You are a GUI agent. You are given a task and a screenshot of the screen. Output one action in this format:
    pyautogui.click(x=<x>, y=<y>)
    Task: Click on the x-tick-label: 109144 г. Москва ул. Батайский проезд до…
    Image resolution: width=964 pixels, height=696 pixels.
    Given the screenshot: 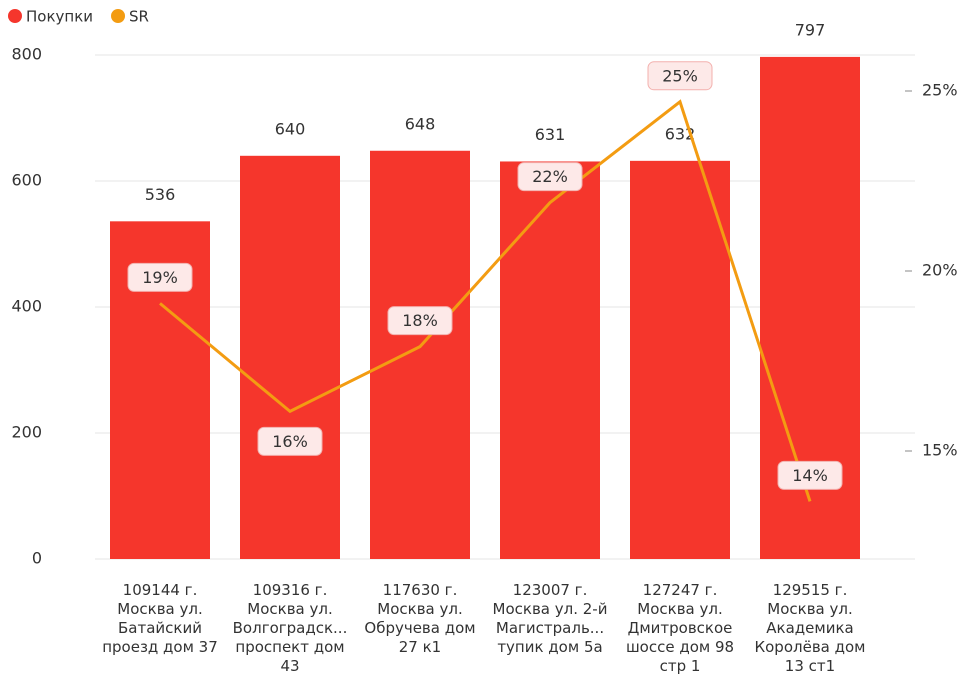 What is the action you would take?
    pyautogui.click(x=160, y=618)
    